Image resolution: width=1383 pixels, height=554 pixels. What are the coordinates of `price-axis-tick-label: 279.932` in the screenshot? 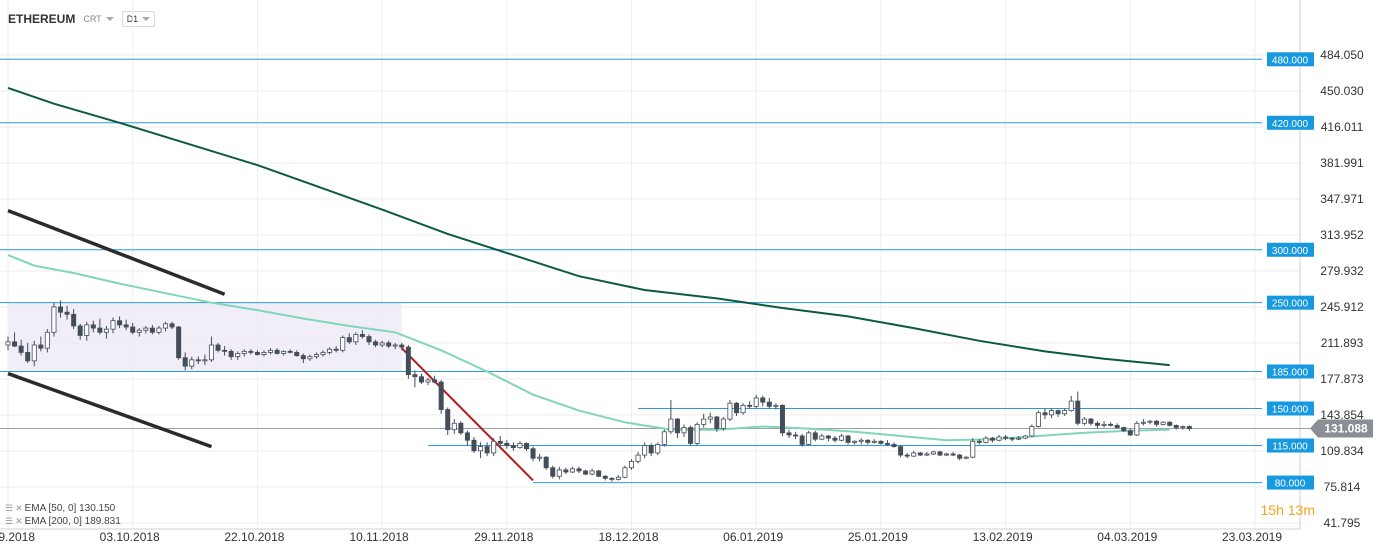 It's located at (1342, 271).